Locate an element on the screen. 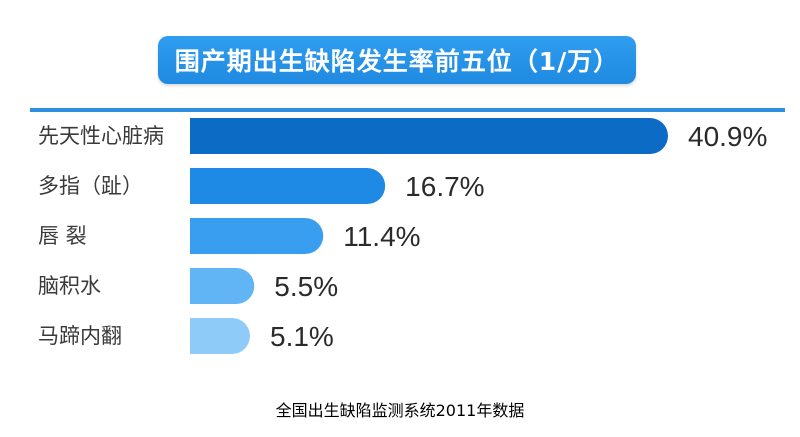  value-label: 11.4% is located at coordinates (381, 236).